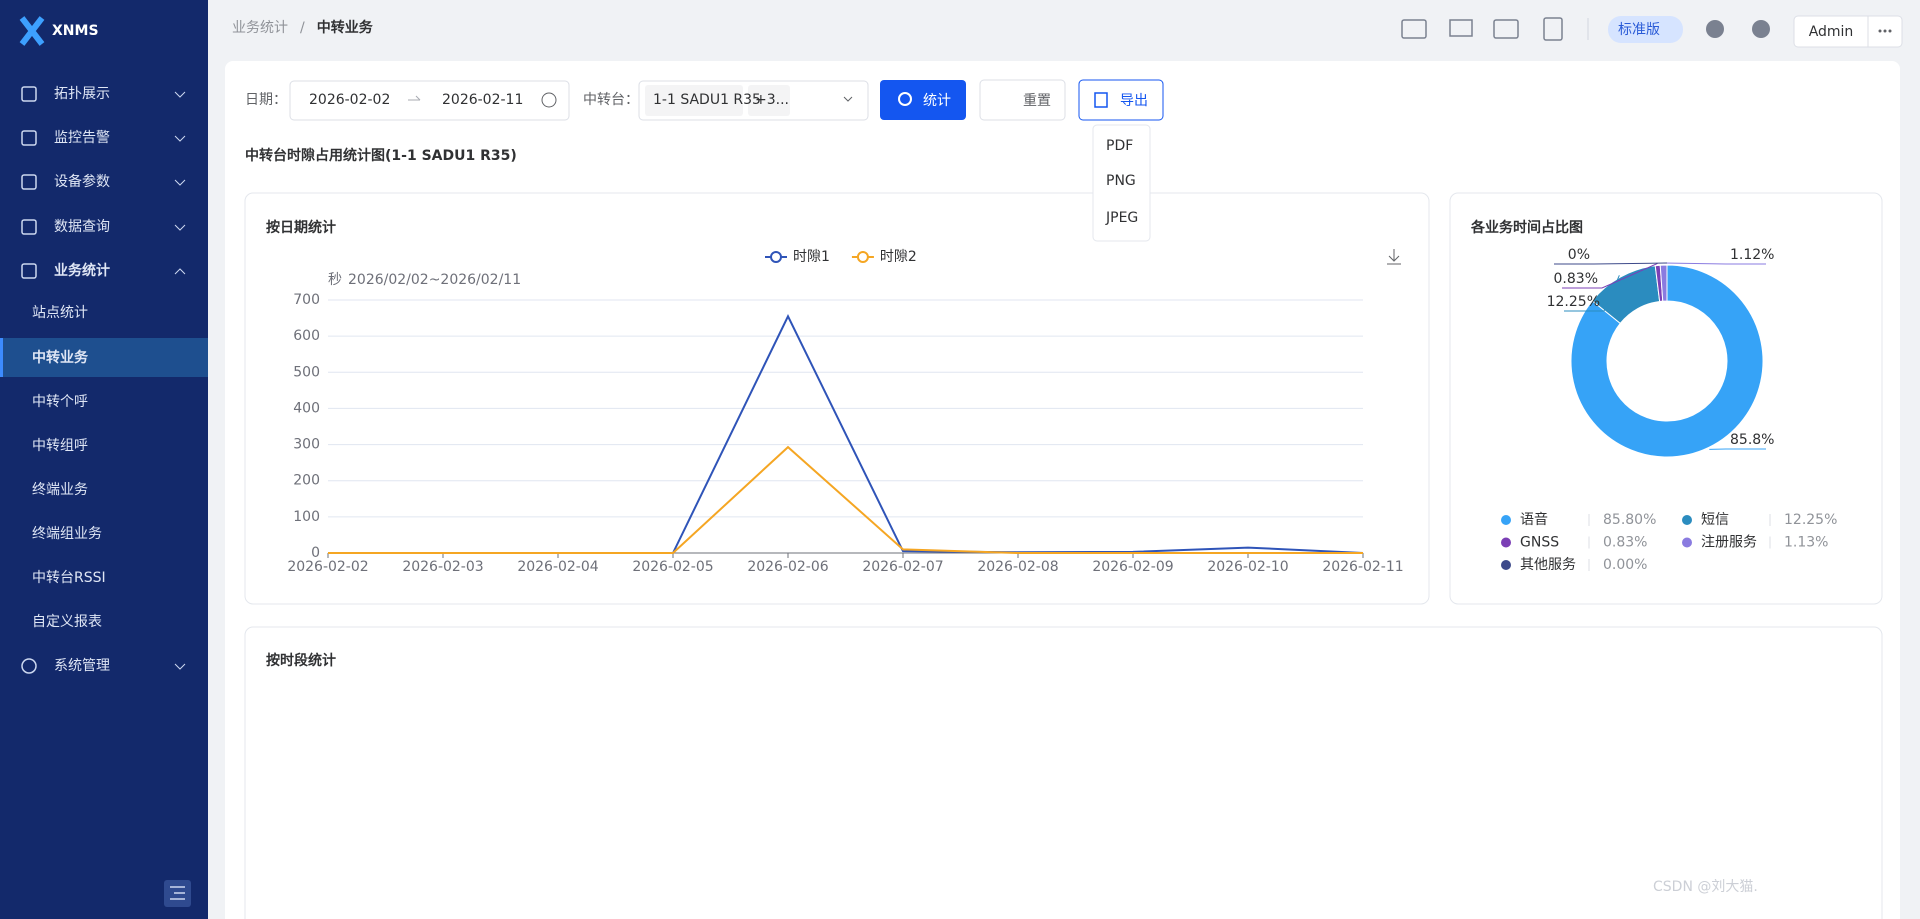  I want to click on edition: 标准版, so click(1639, 30).